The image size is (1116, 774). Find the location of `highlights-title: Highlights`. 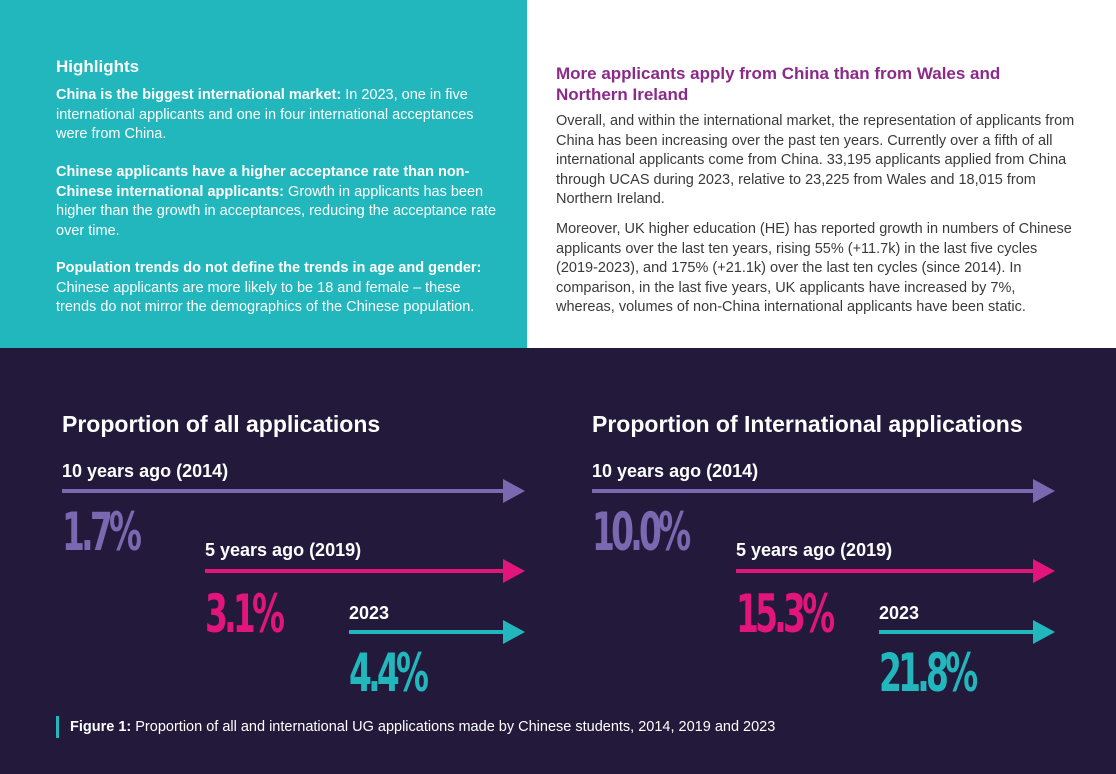

highlights-title: Highlights is located at coordinates (98, 66).